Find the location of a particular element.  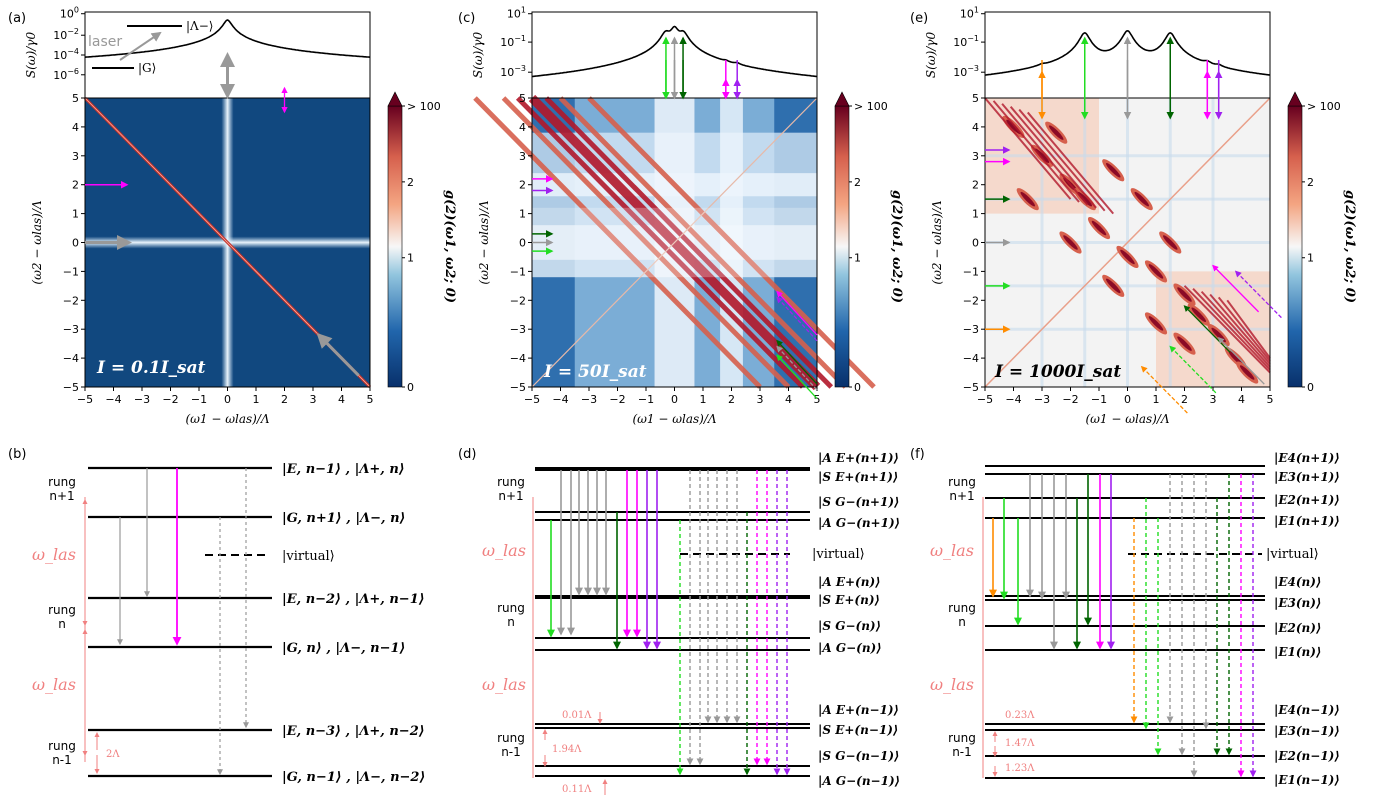

spectrum-tick-label: 10¹ is located at coordinates (516, 13).